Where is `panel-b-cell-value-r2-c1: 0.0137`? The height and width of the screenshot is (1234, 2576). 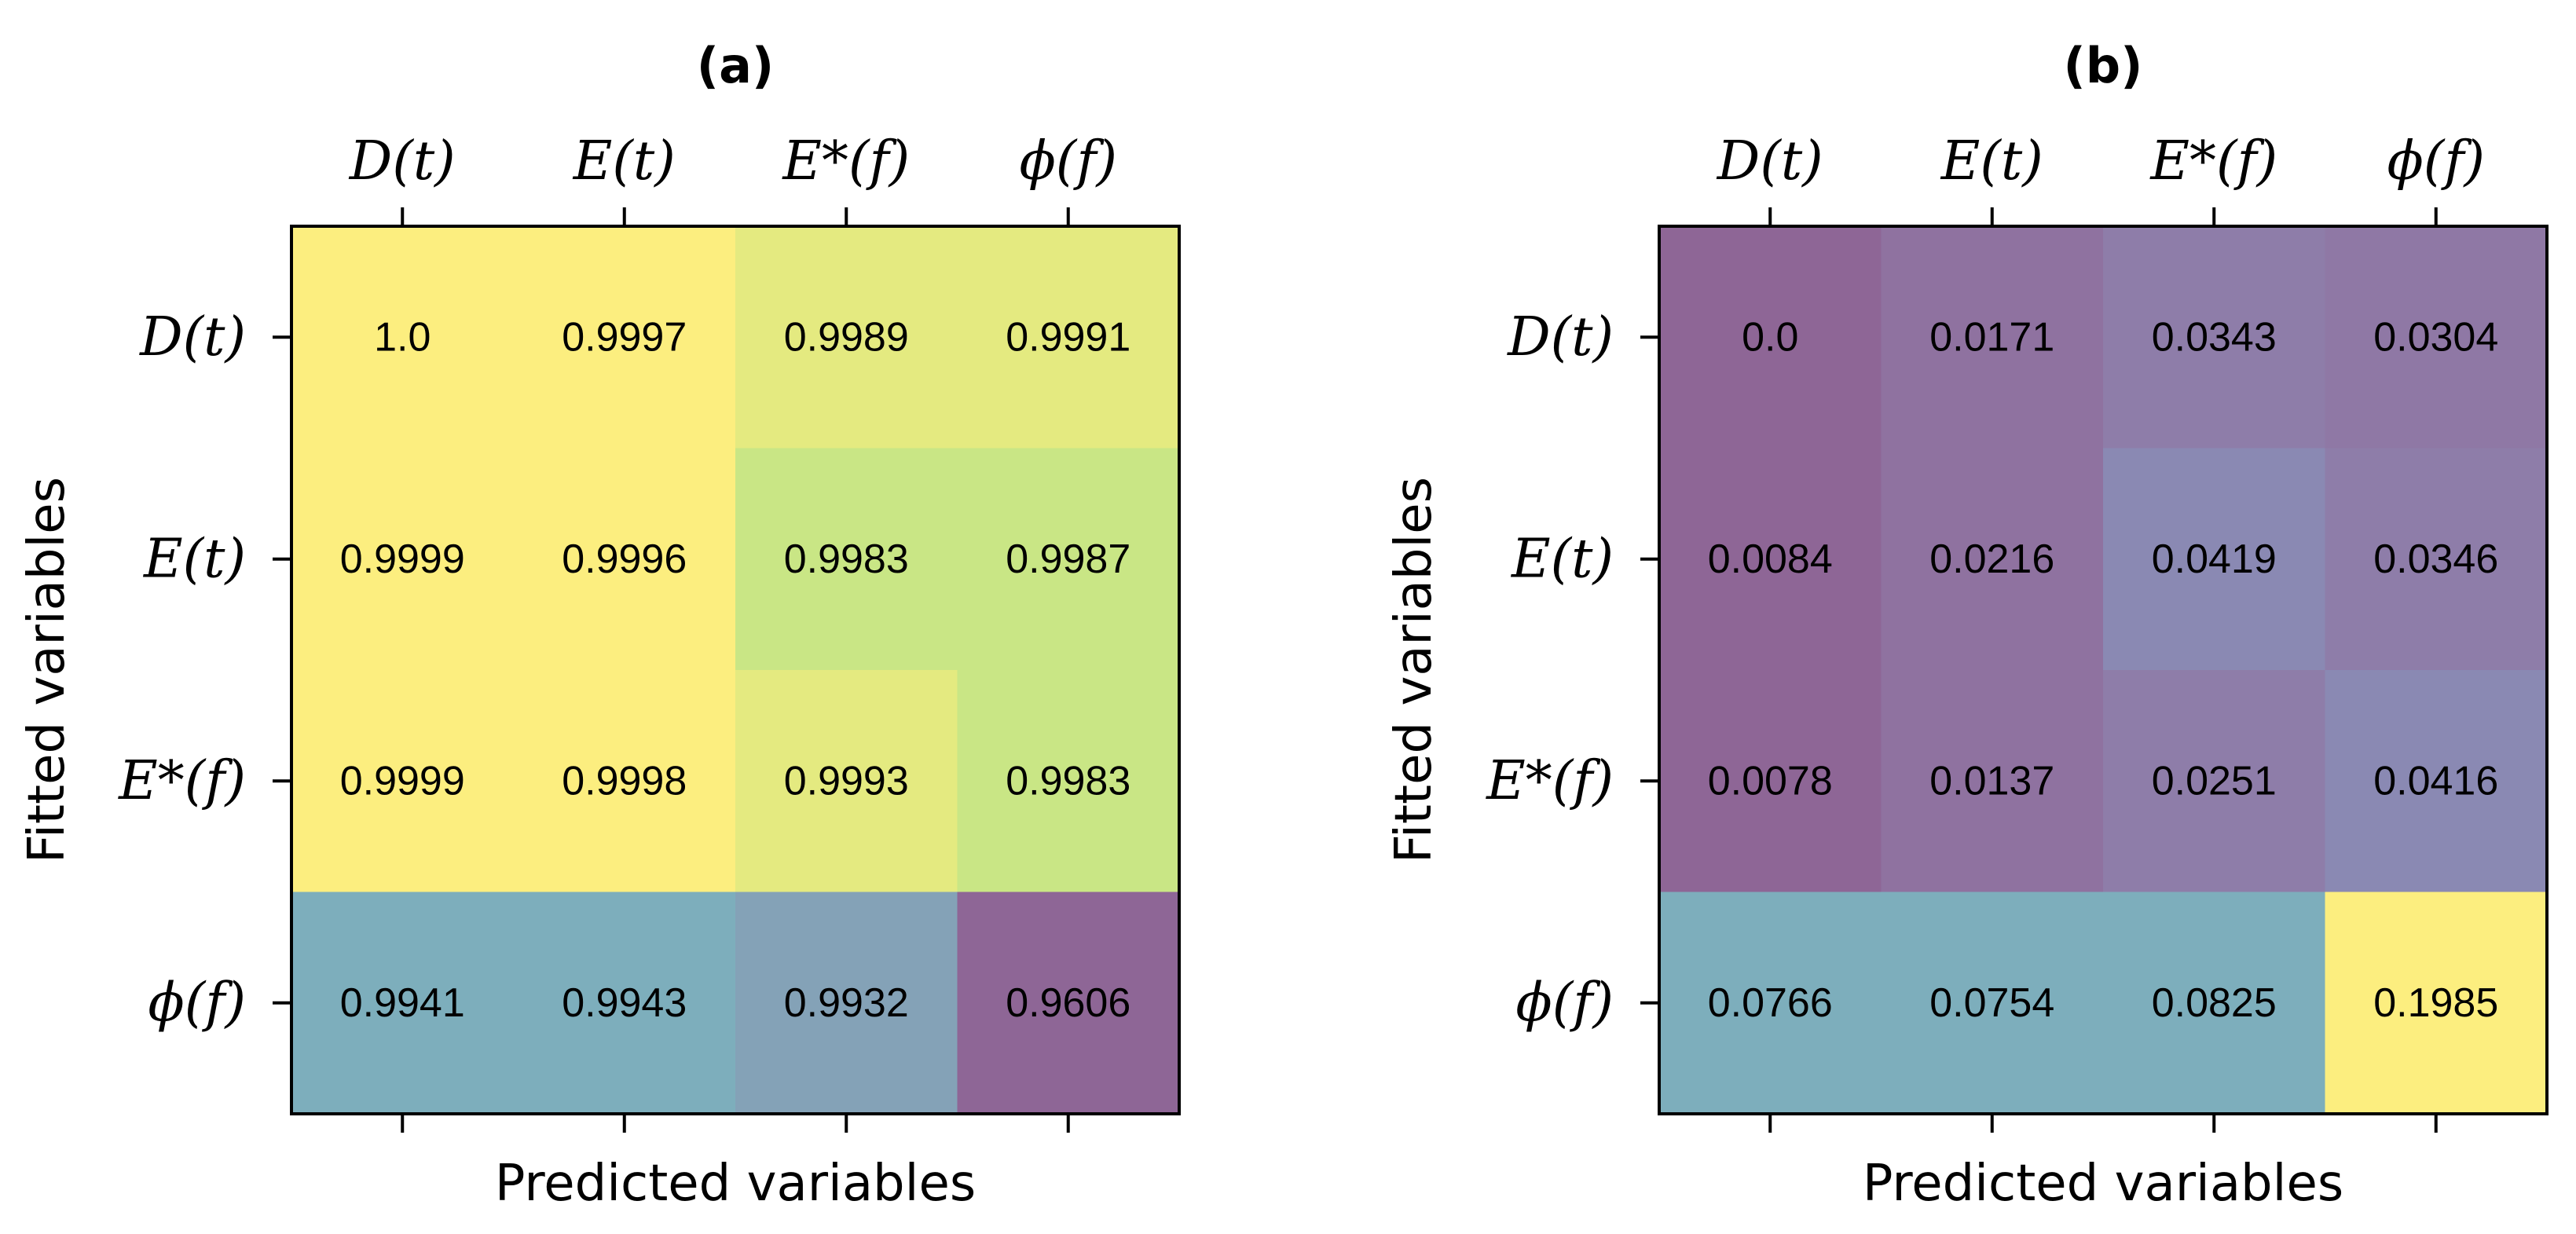 panel-b-cell-value-r2-c1: 0.0137 is located at coordinates (1992, 781).